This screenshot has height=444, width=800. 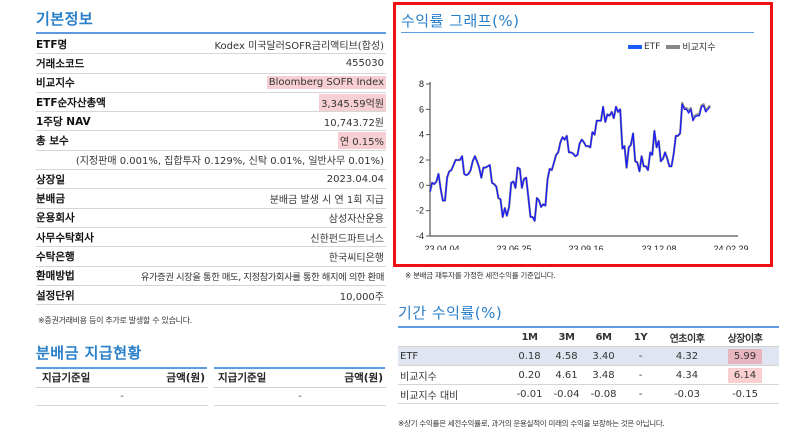 I want to click on value-6m: 3.40, so click(x=603, y=356).